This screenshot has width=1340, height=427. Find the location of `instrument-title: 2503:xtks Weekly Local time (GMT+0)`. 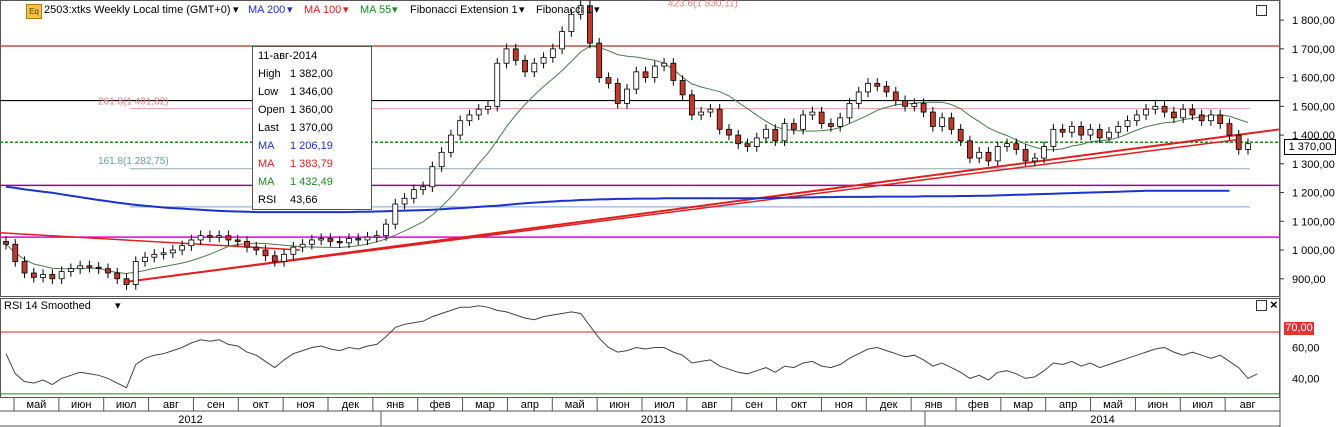

instrument-title: 2503:xtks Weekly Local time (GMT+0) is located at coordinates (137, 10).